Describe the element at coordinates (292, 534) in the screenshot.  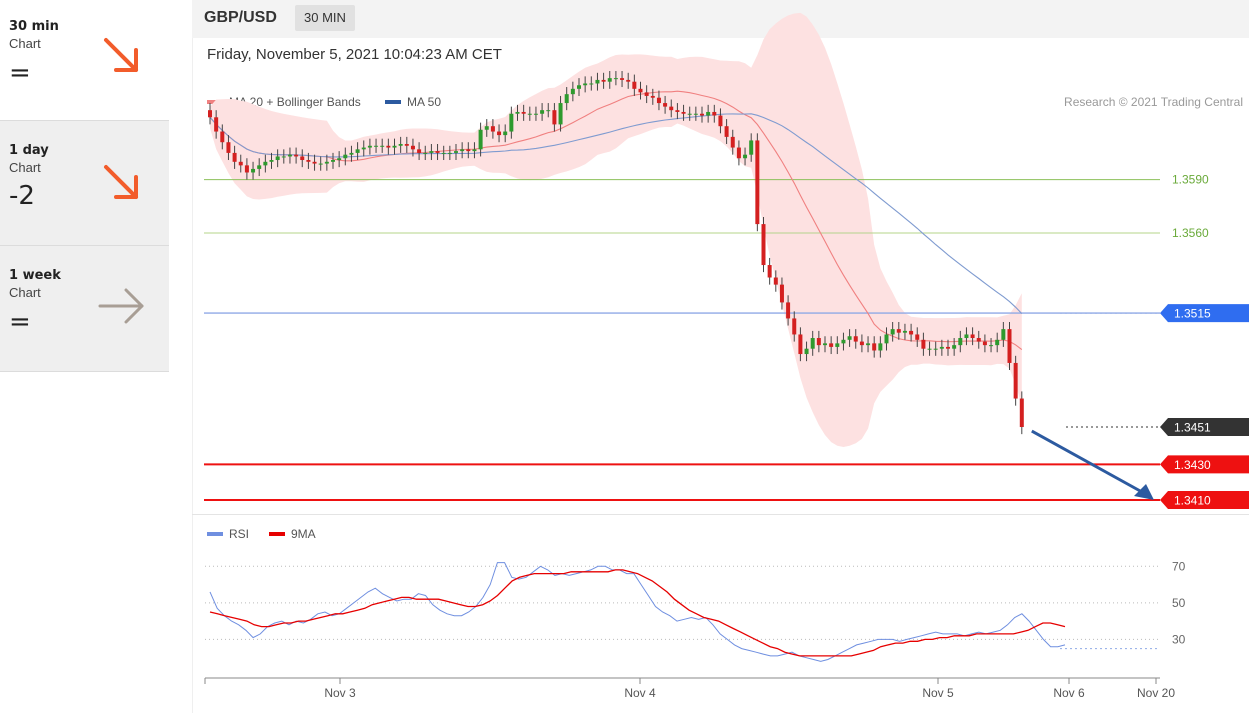
I see `legend-9ma: 9MA` at that location.